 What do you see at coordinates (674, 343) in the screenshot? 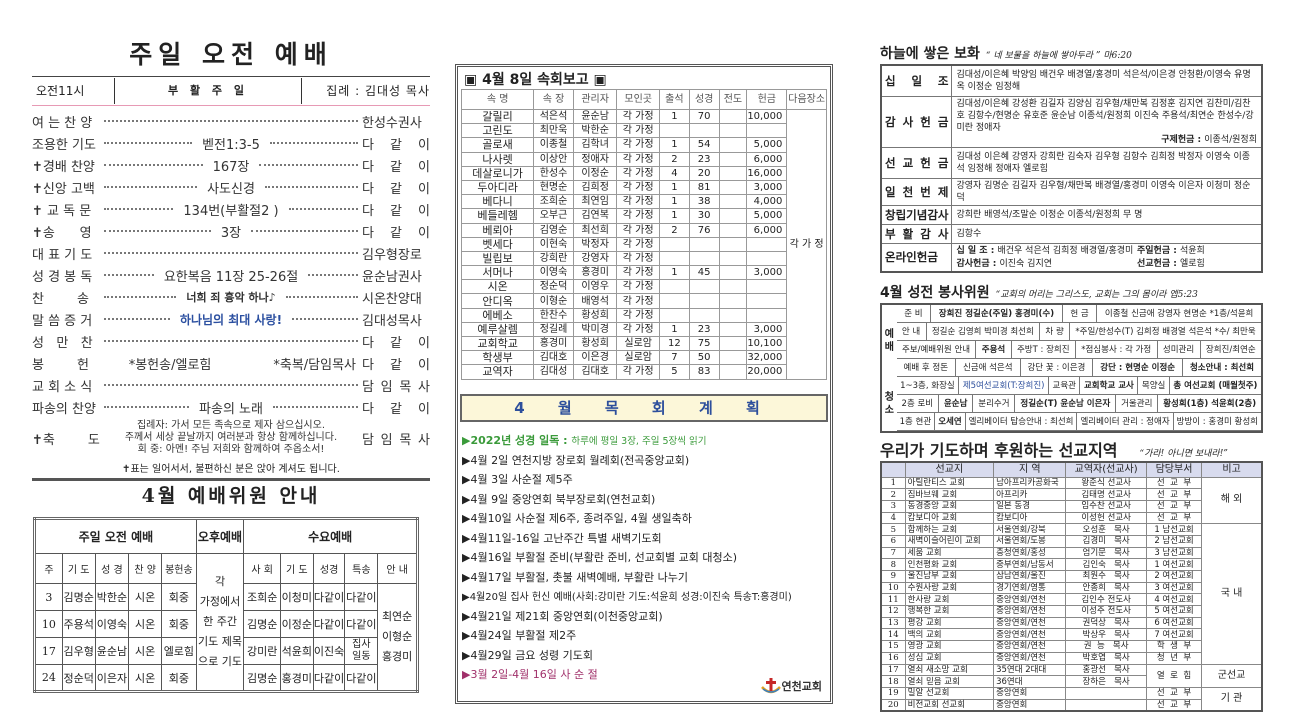
I see `report-cell: 12` at bounding box center [674, 343].